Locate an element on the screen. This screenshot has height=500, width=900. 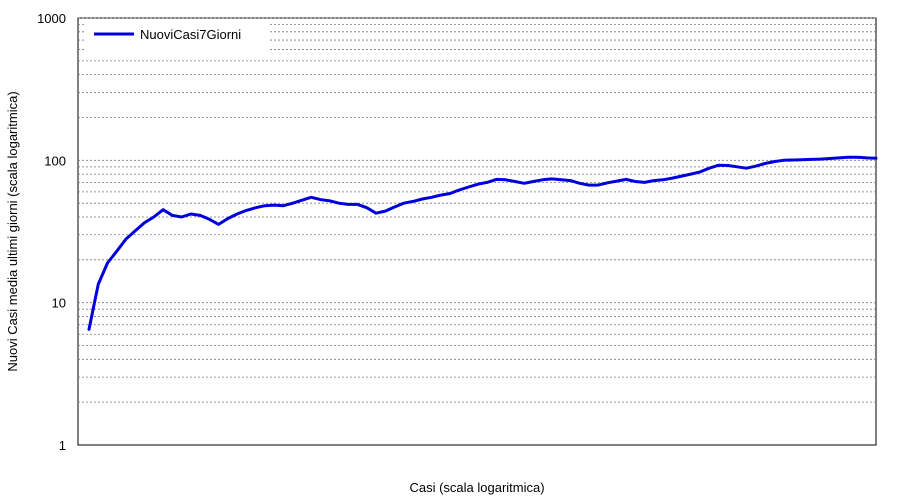
y-tick-label: 100 is located at coordinates (55, 160).